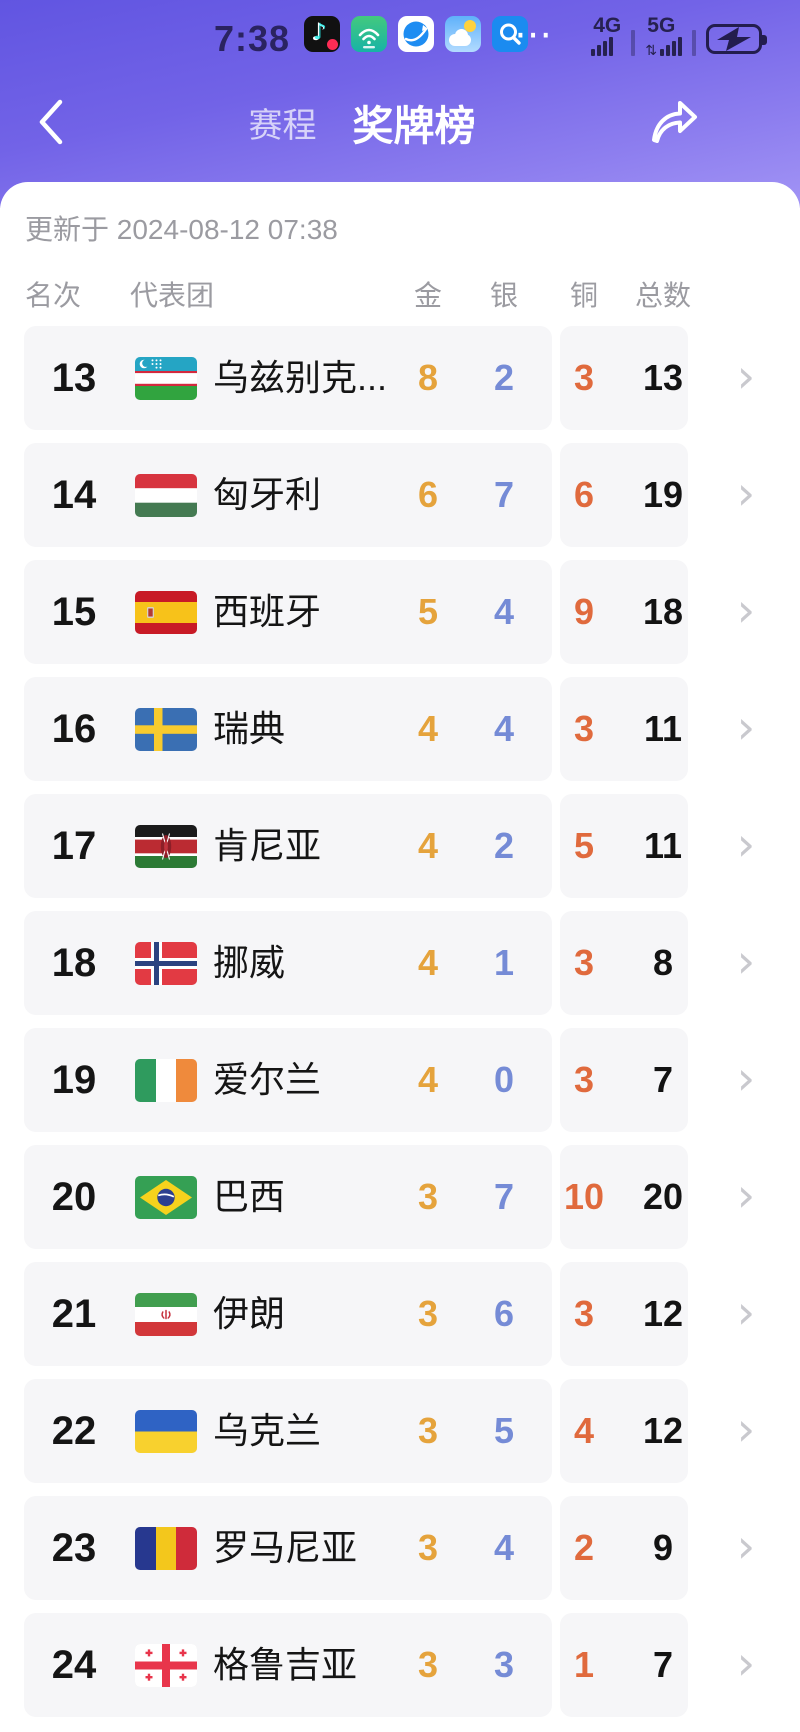 Image resolution: width=800 pixels, height=1732 pixels. I want to click on medal-table-row: 20 巴西 3 7 10 20 ›, so click(400, 1197).